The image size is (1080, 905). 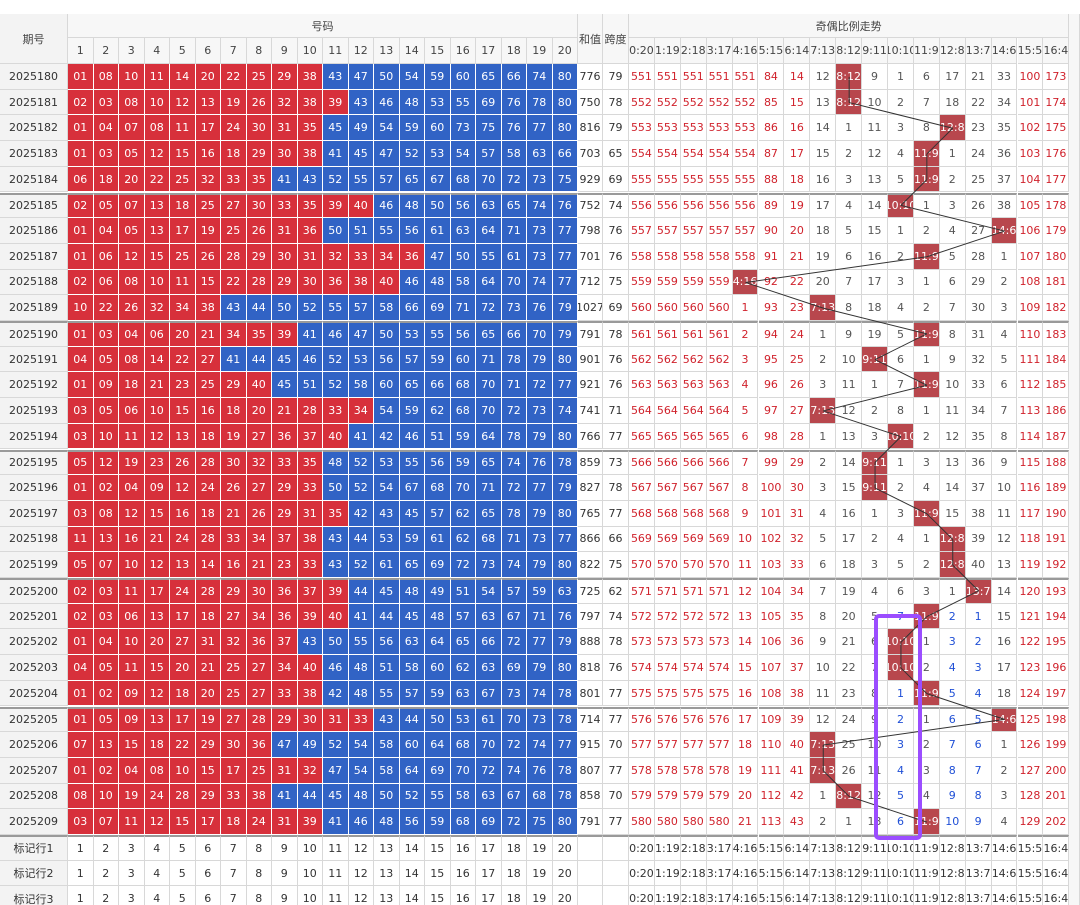 What do you see at coordinates (771, 179) in the screenshot?
I see `omission-count: 88` at bounding box center [771, 179].